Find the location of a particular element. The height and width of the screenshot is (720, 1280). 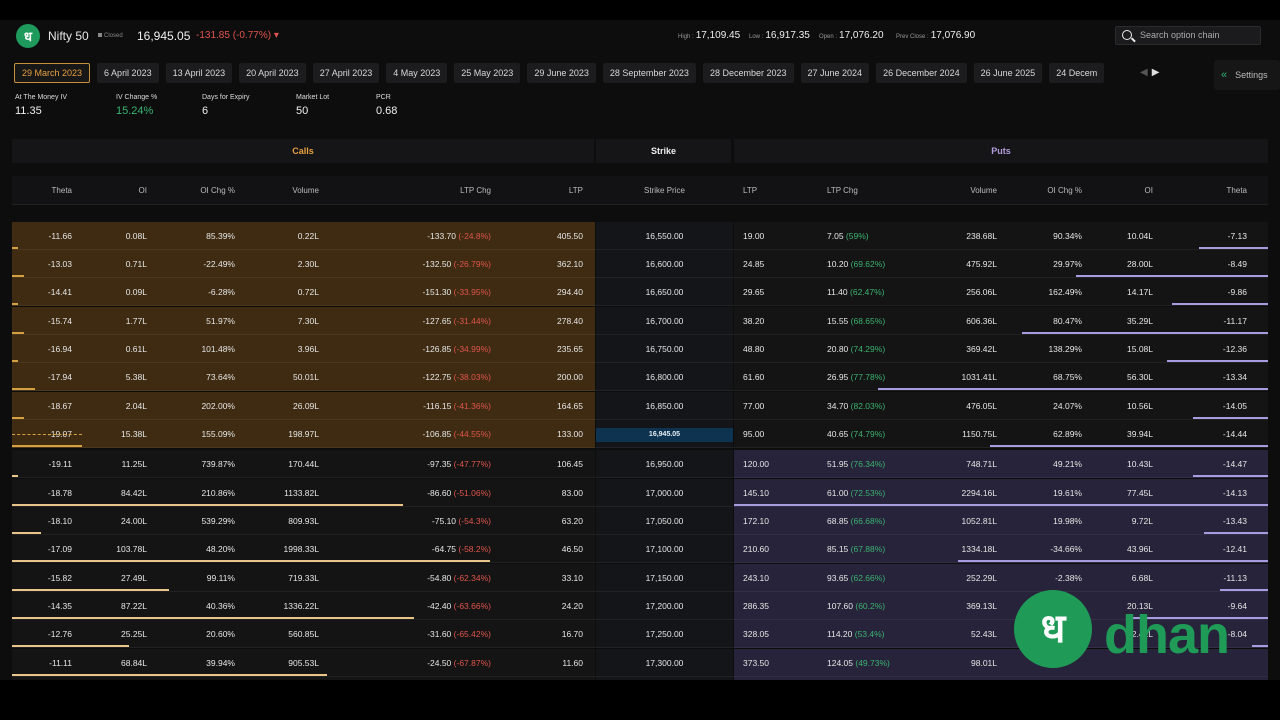

p-ltp-cell: 95.00 is located at coordinates (754, 434).